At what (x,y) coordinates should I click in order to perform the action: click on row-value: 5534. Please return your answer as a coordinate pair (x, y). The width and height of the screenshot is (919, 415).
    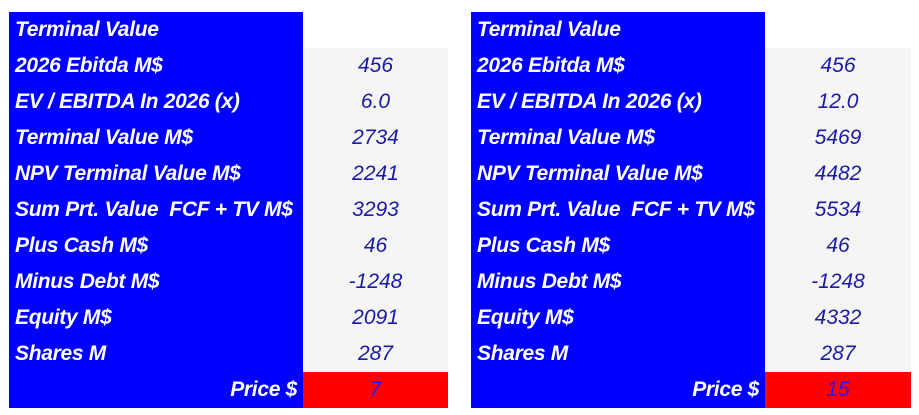
    Looking at the image, I should click on (838, 210).